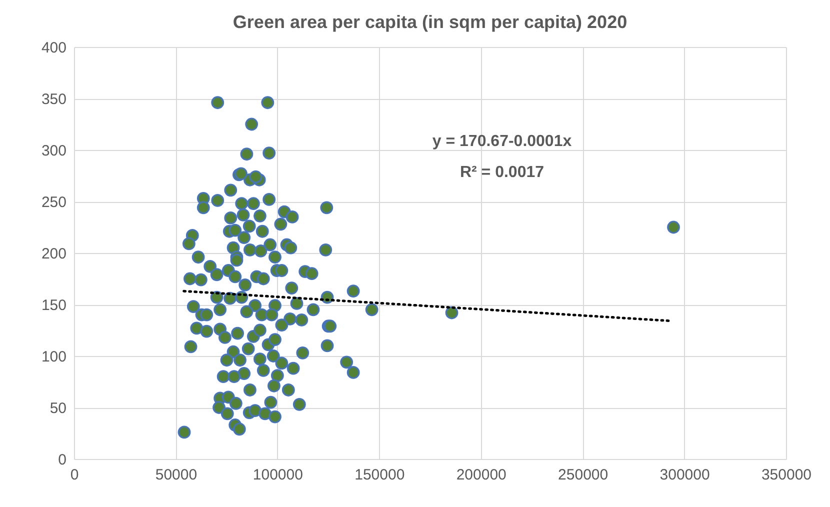 The width and height of the screenshot is (830, 507). Describe the element at coordinates (481, 475) in the screenshot. I see `x-tick-label: 200000` at that location.